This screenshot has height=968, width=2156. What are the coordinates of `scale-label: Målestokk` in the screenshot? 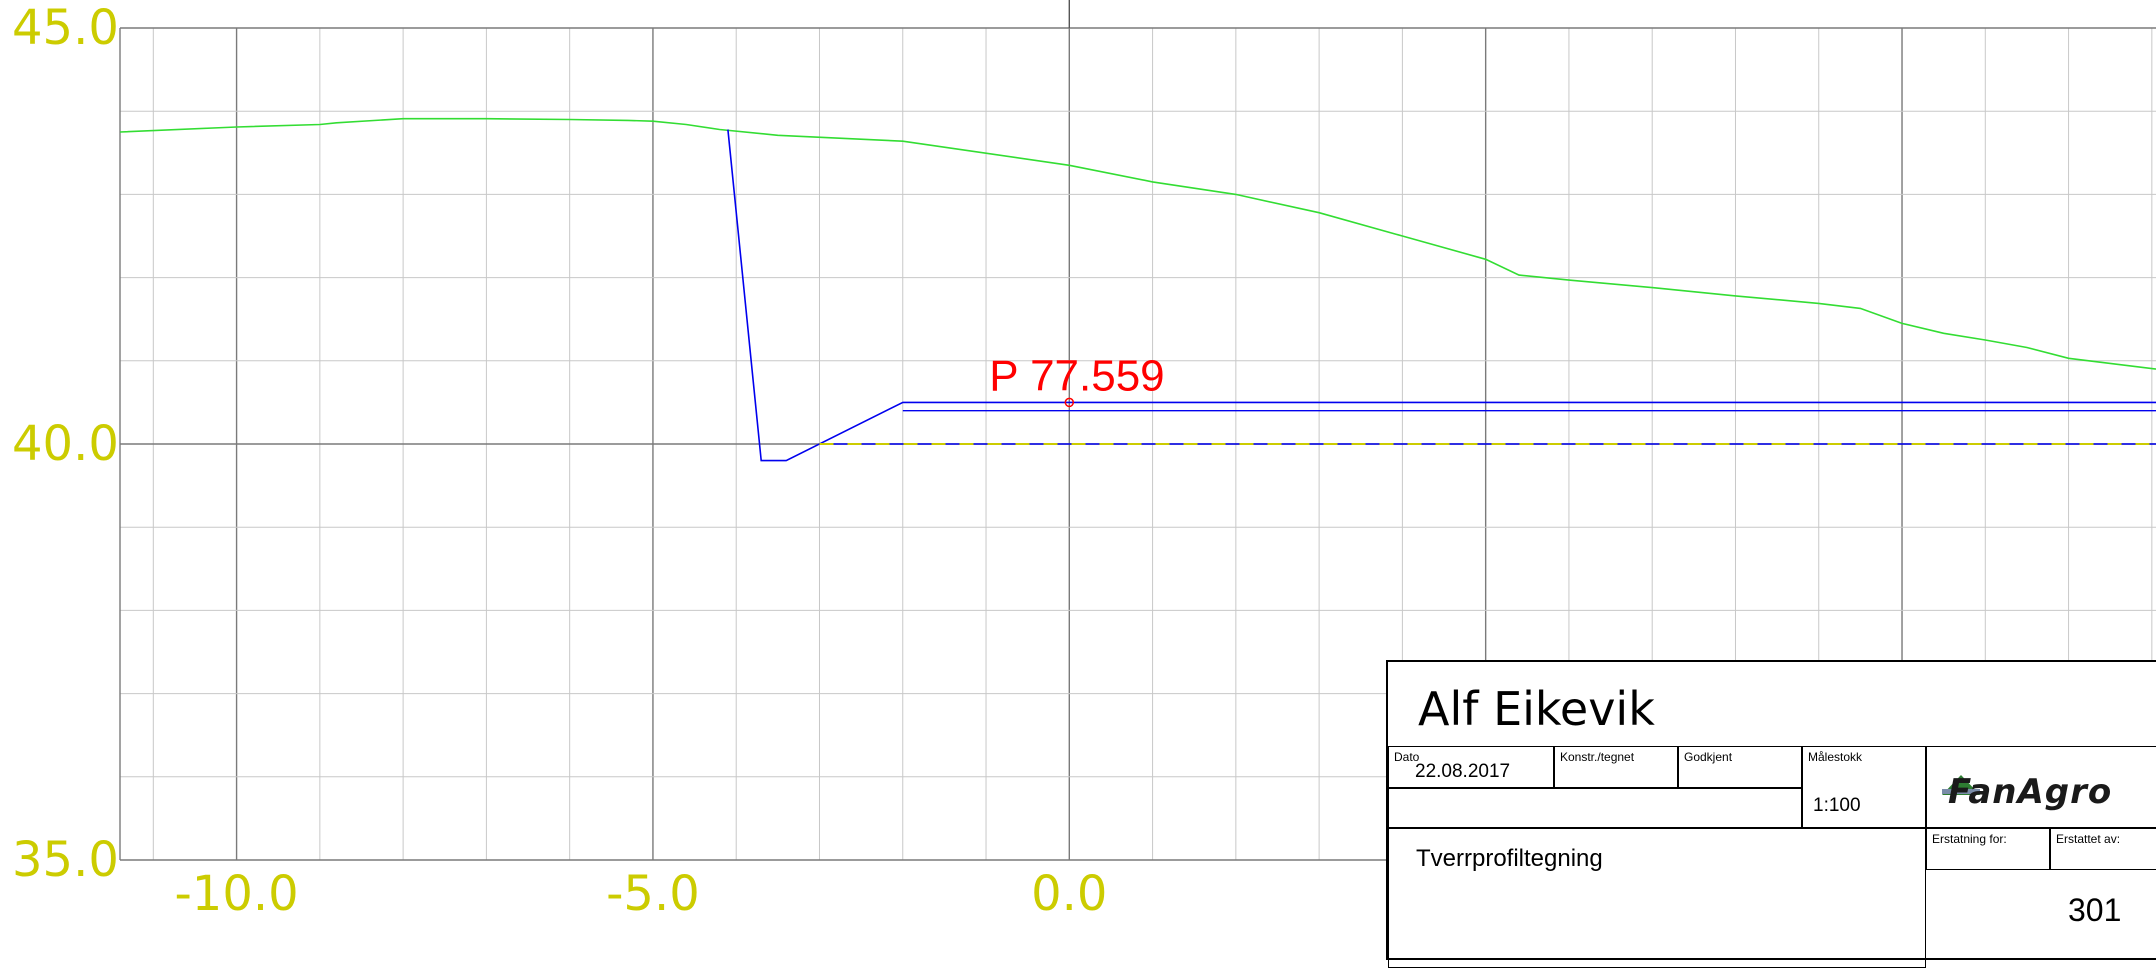 It's located at (1835, 757).